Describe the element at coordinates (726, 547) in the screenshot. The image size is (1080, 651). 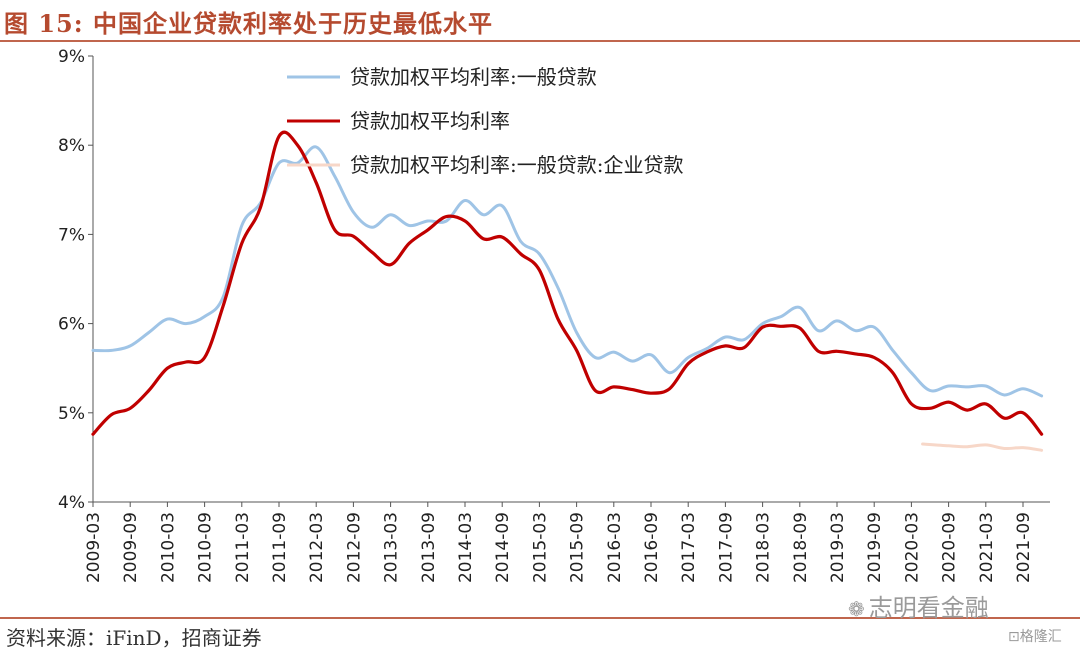
I see `x-tick-label: 2017-09` at that location.